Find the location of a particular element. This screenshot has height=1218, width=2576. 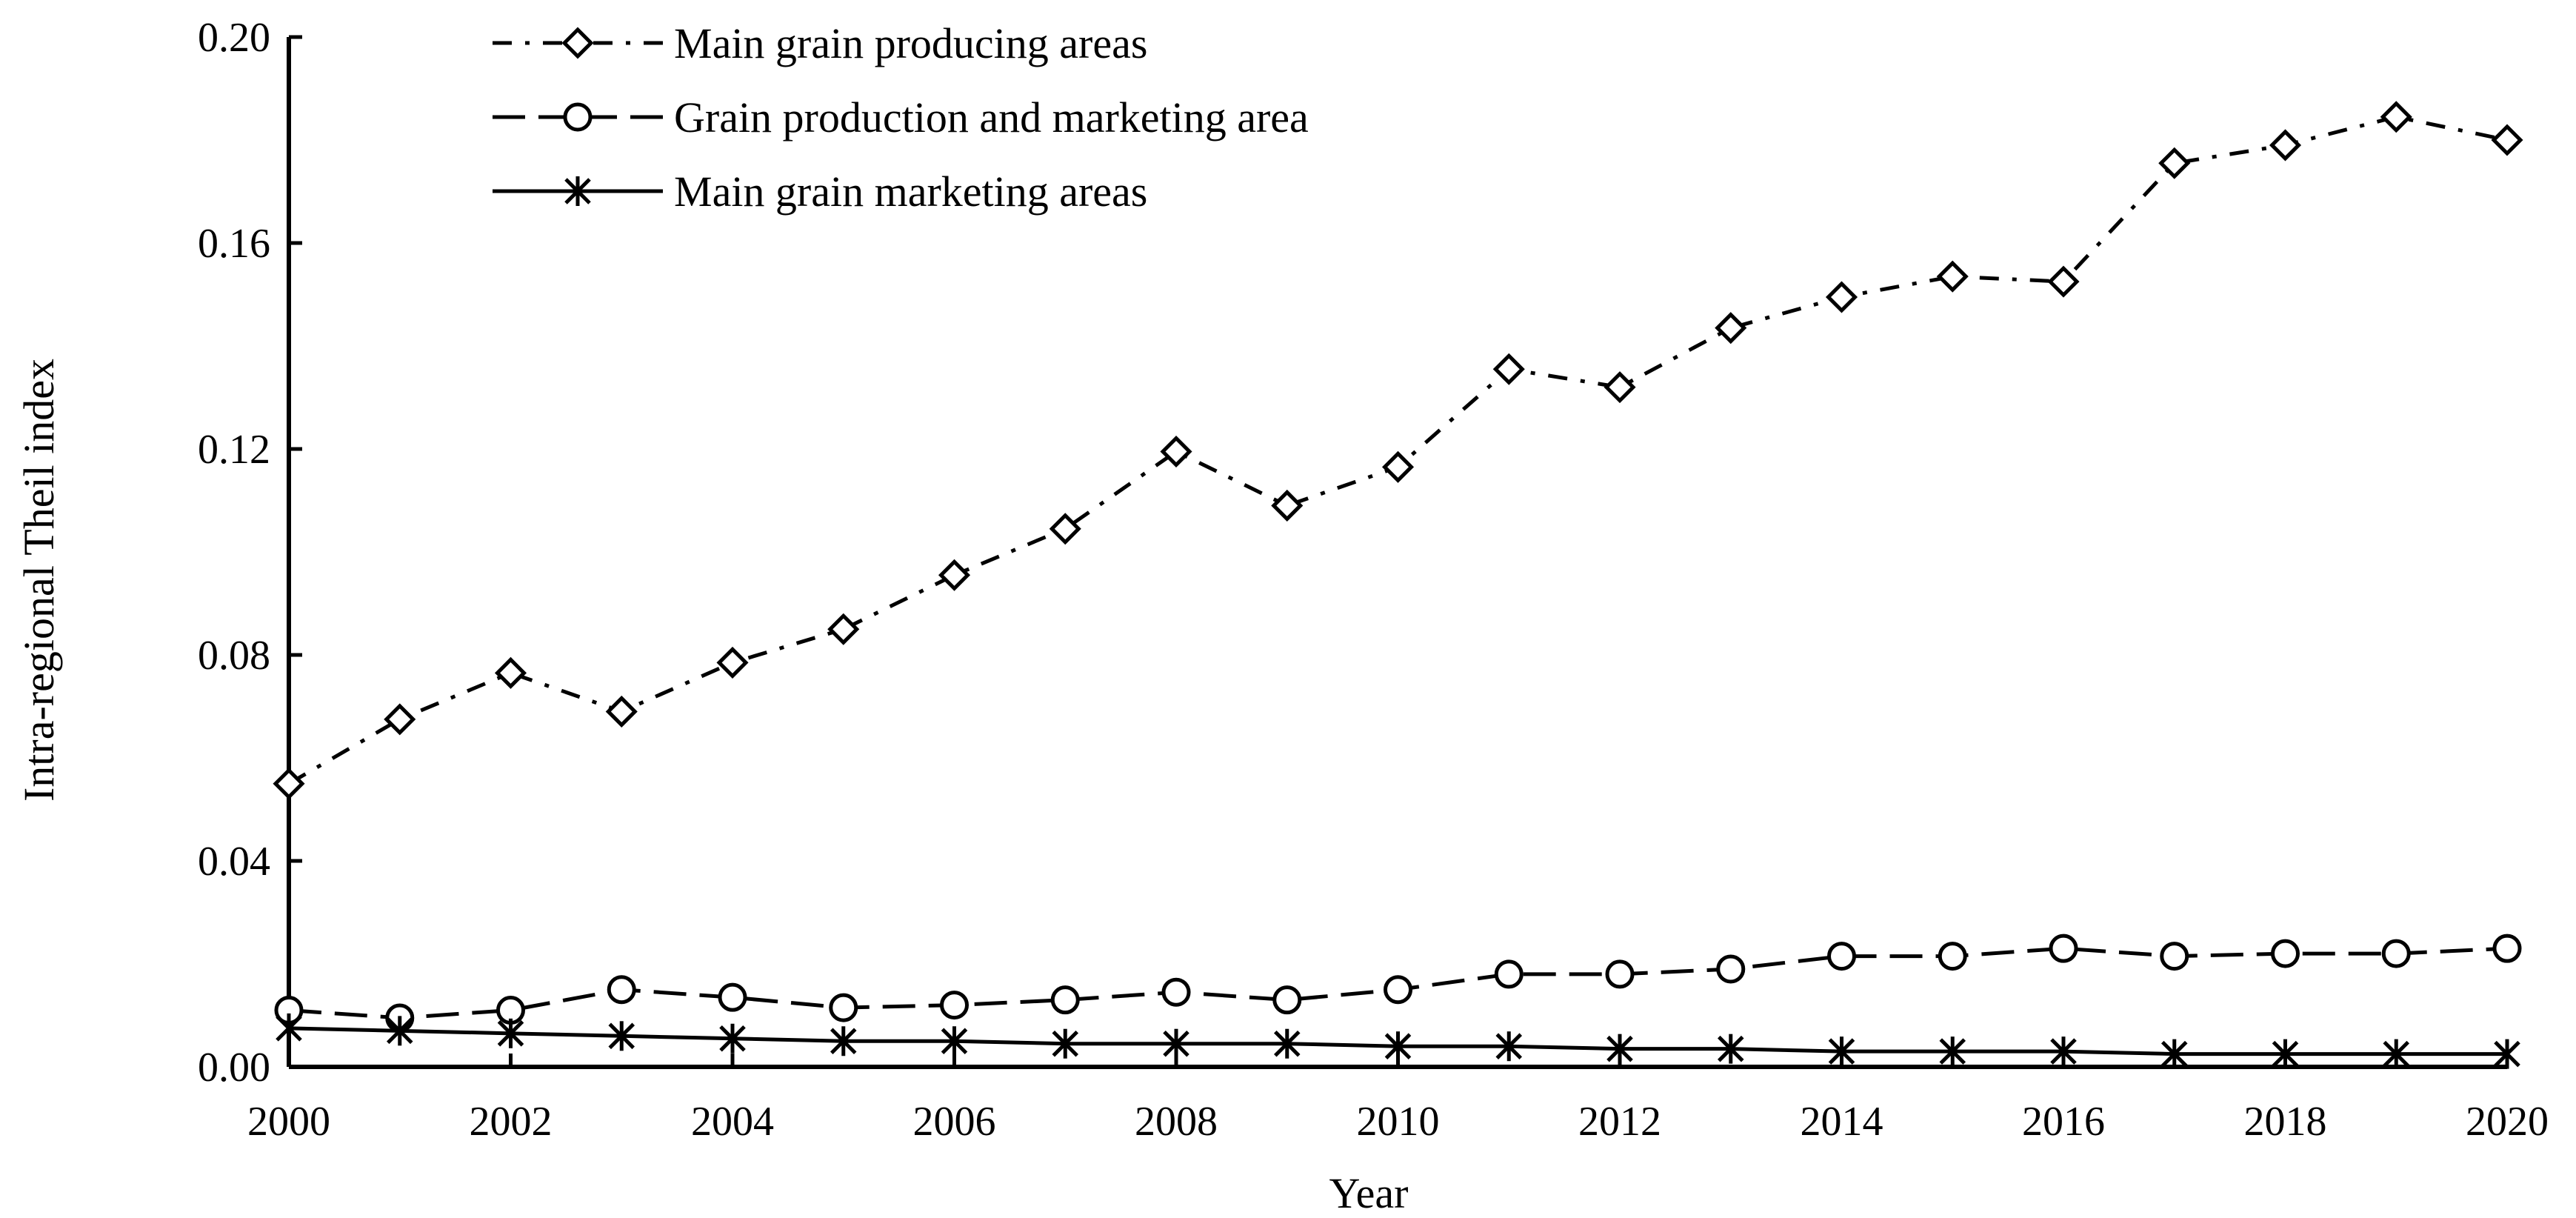

legend-label: Main grain marketing areas is located at coordinates (910, 191).